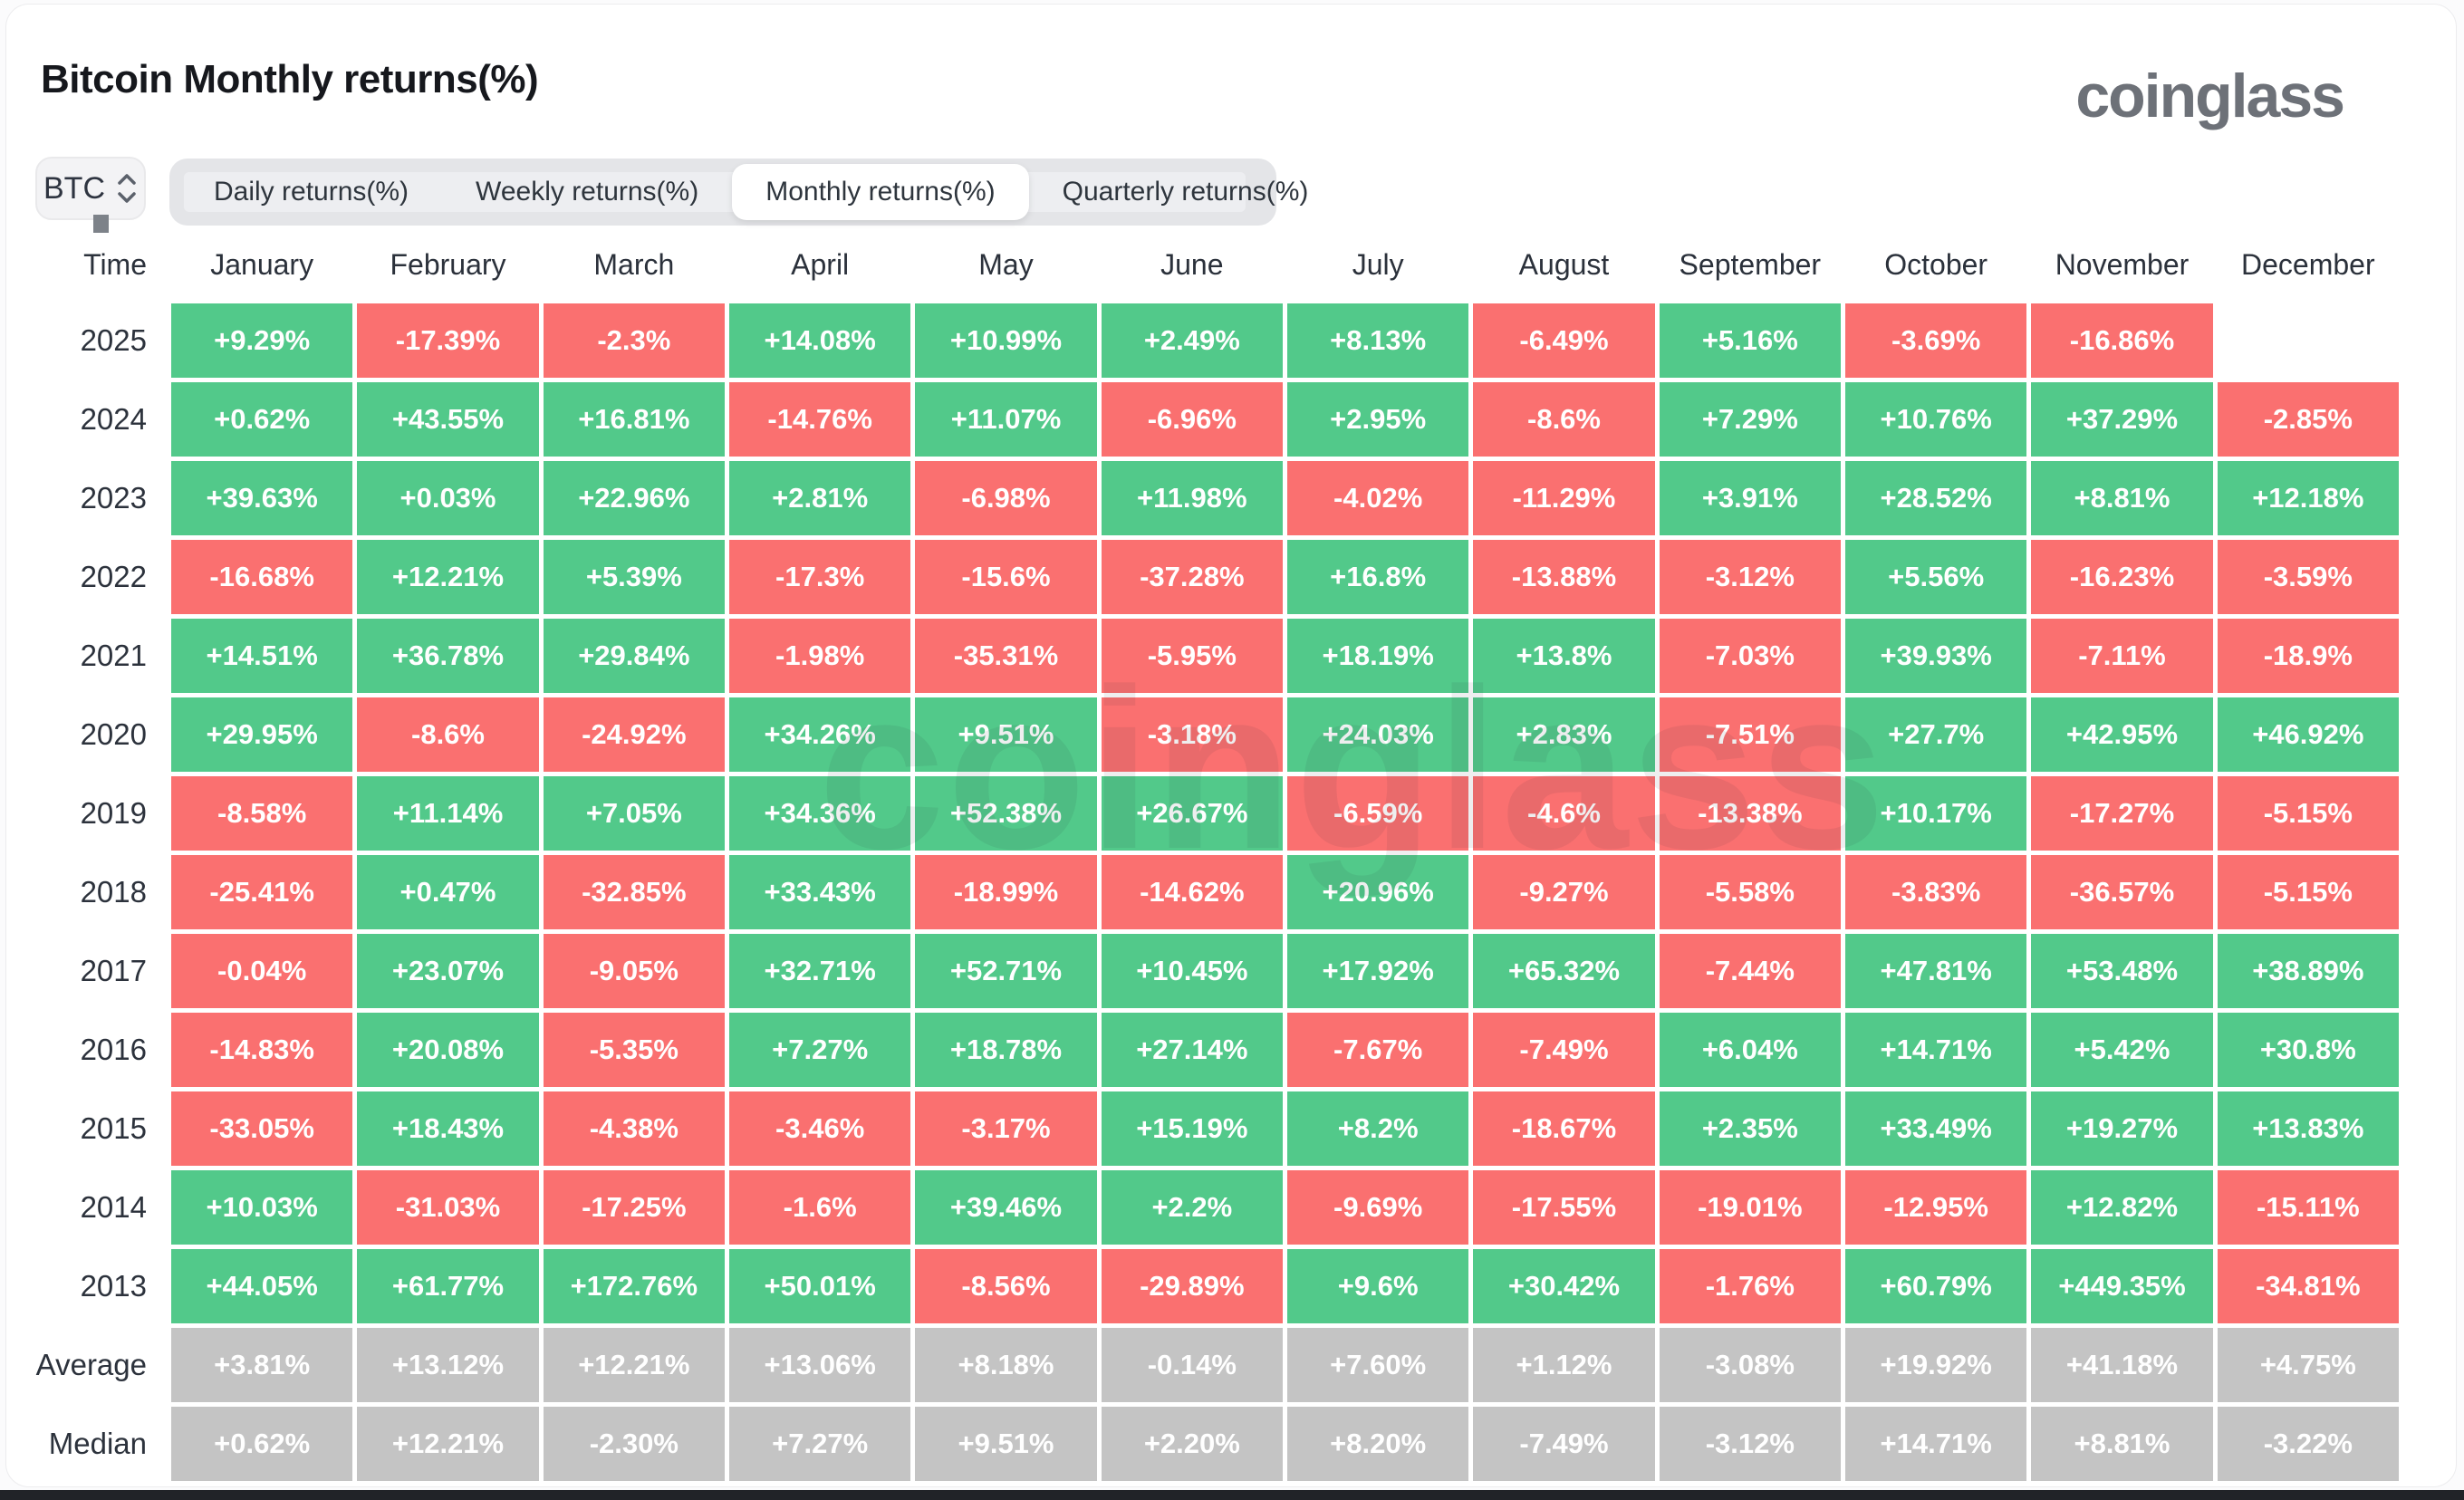 This screenshot has height=1500, width=2464. I want to click on row-label: 2024, so click(113, 419).